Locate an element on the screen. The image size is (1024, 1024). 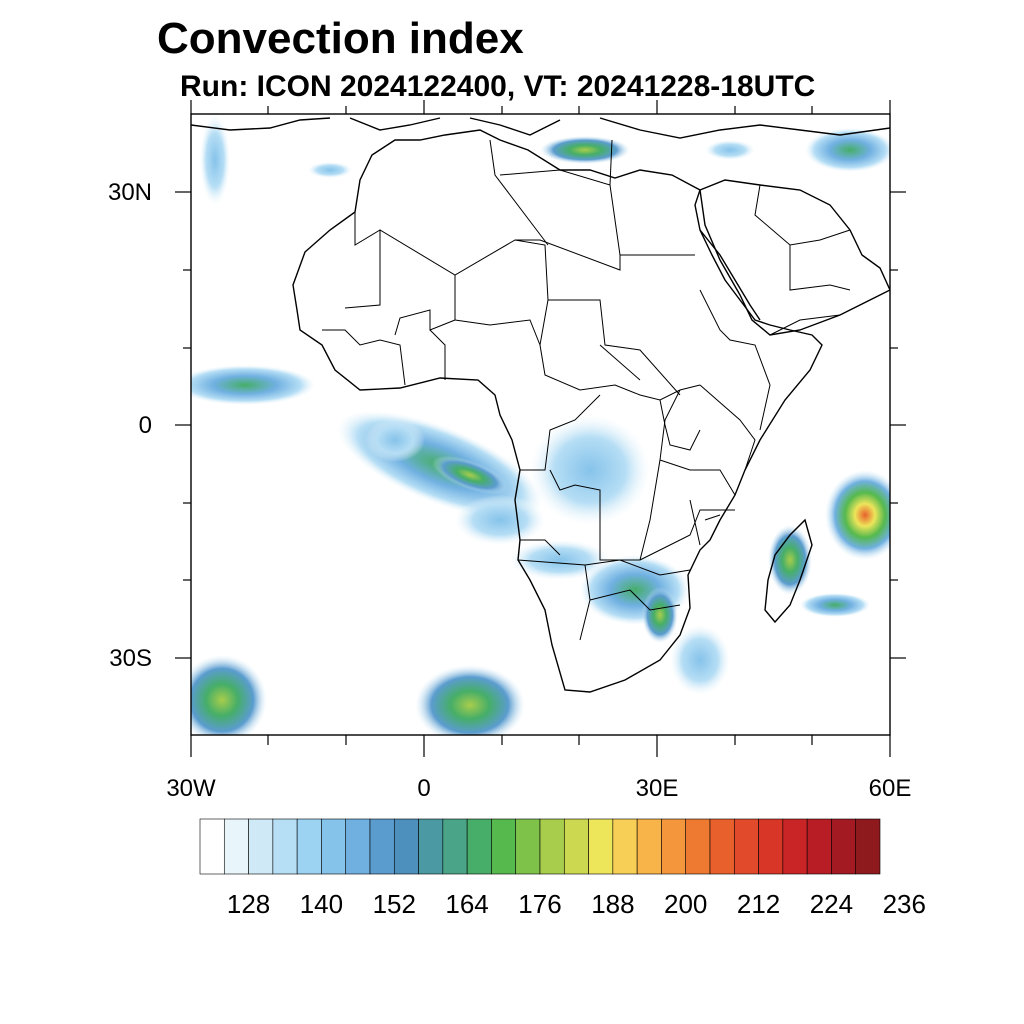
field-mediterranean is located at coordinates (585, 150).